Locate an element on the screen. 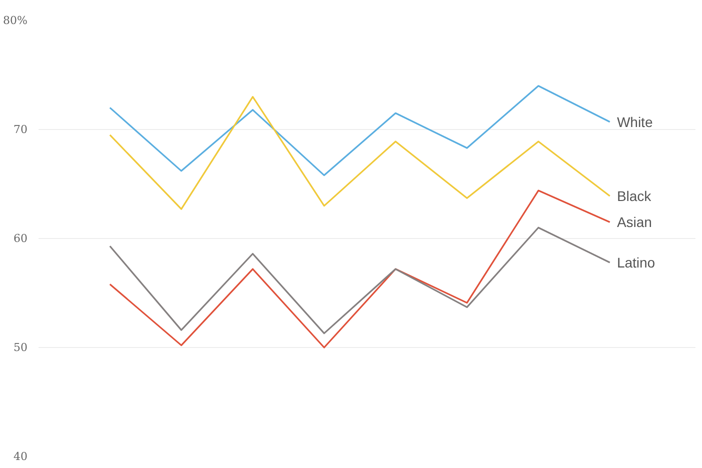 The width and height of the screenshot is (702, 468). y-tick-label: 50 is located at coordinates (21, 347).